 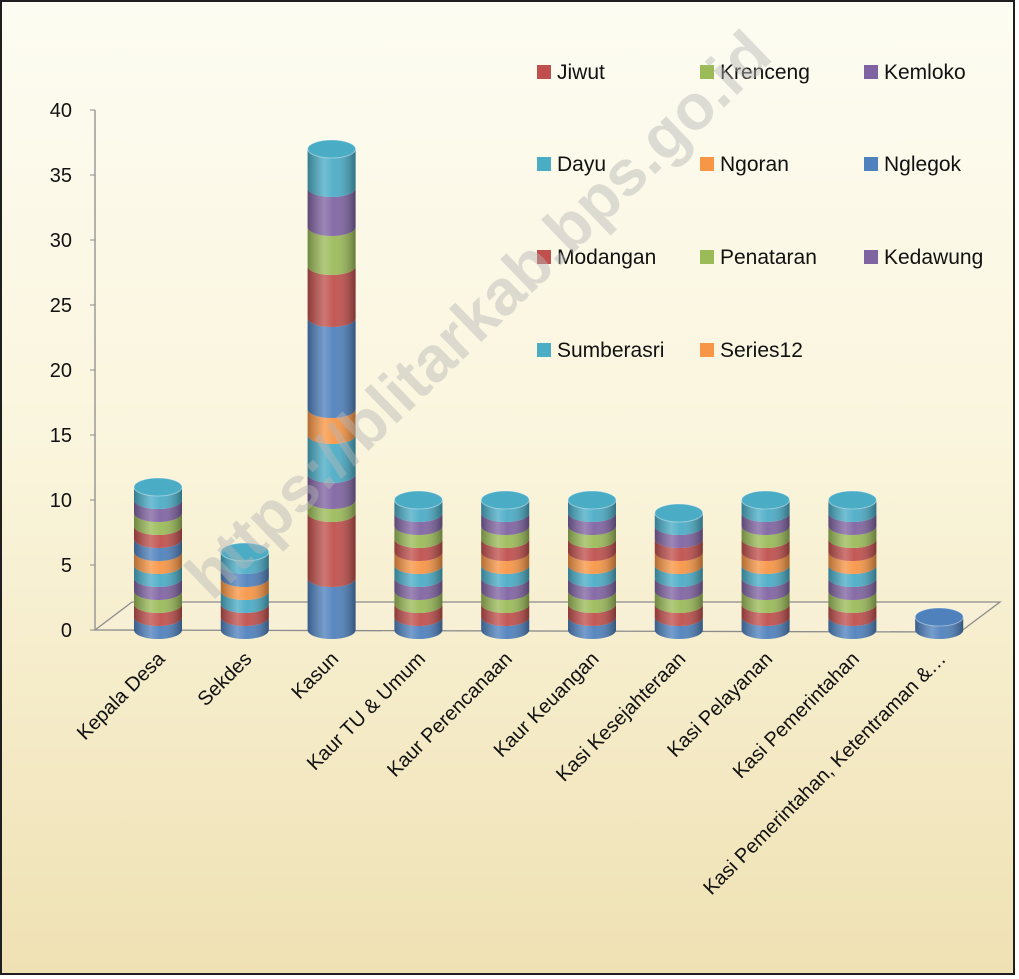 What do you see at coordinates (761, 350) in the screenshot?
I see `legend-label: Series12` at bounding box center [761, 350].